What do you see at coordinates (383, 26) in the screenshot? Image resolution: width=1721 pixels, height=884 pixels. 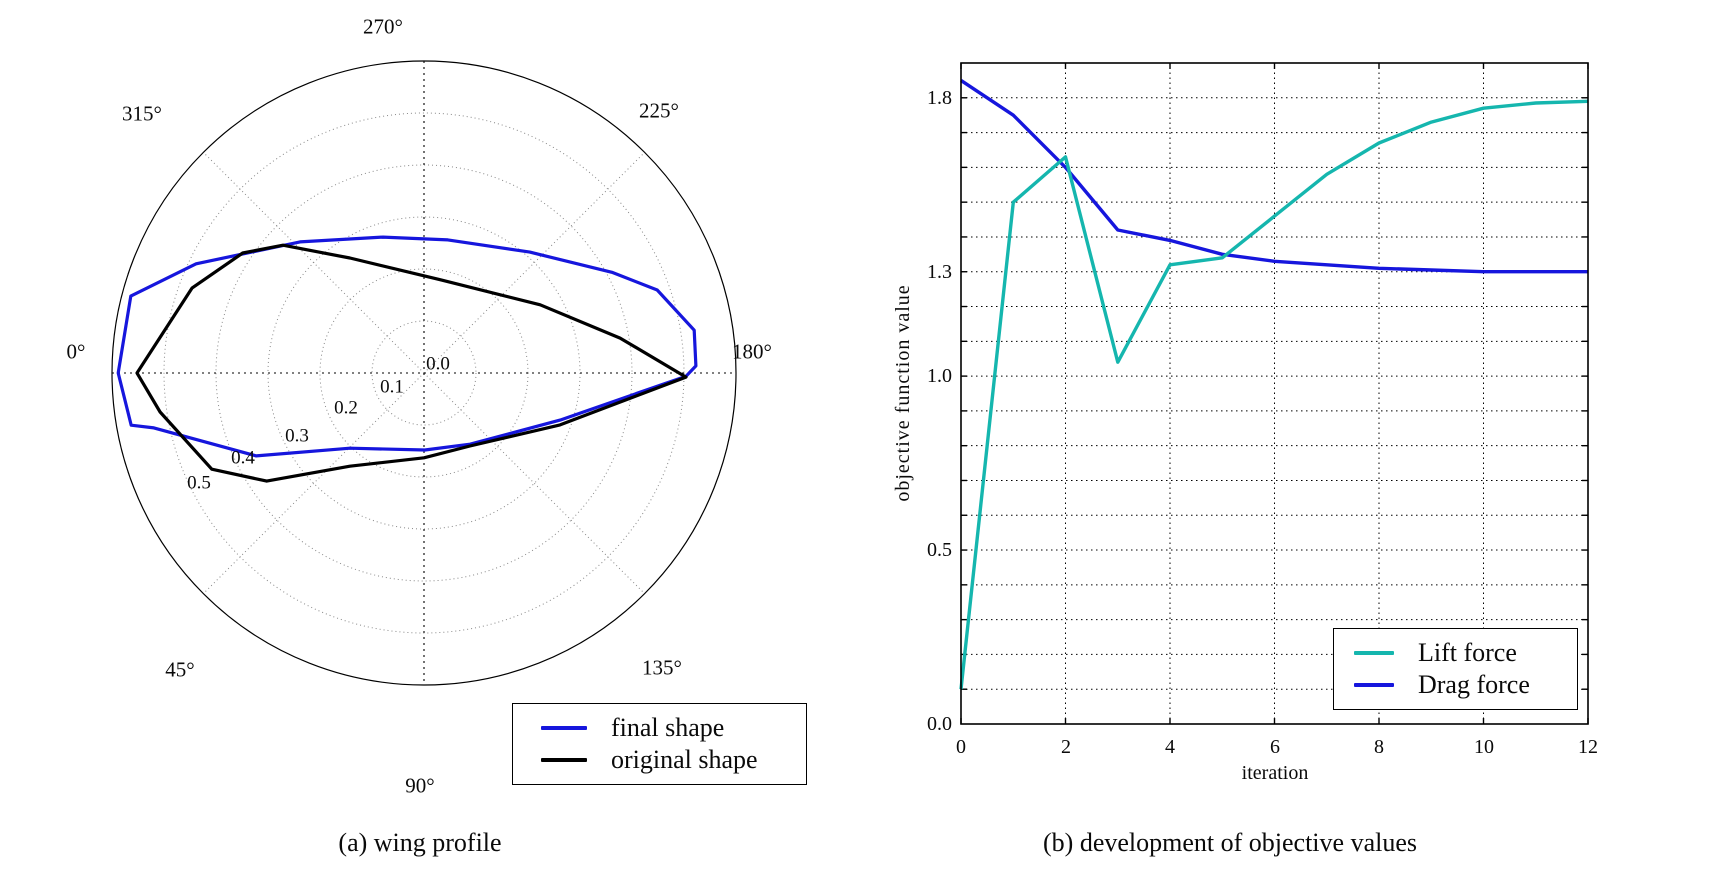 I see `polar-angle-label-270: 270°` at bounding box center [383, 26].